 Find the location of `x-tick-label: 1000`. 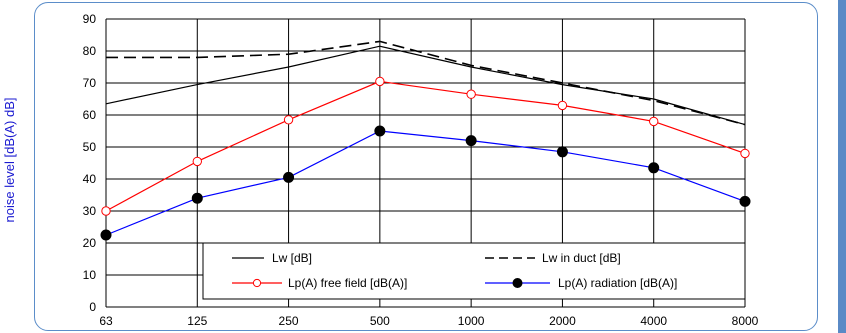

x-tick-label: 1000 is located at coordinates (471, 321).